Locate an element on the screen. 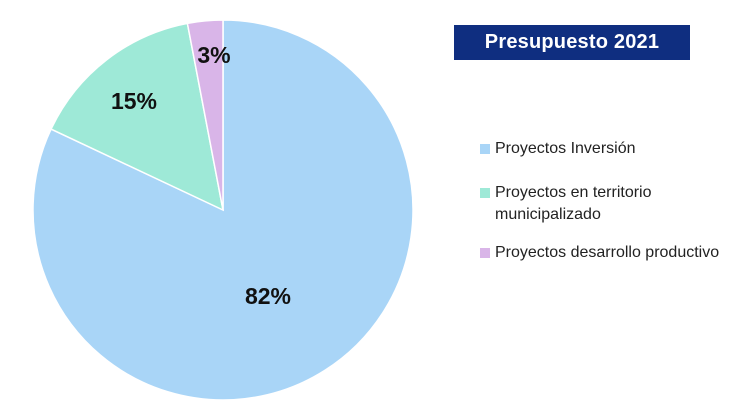  legend-label: Proyectos en territorio municipalizado is located at coordinates (573, 203).